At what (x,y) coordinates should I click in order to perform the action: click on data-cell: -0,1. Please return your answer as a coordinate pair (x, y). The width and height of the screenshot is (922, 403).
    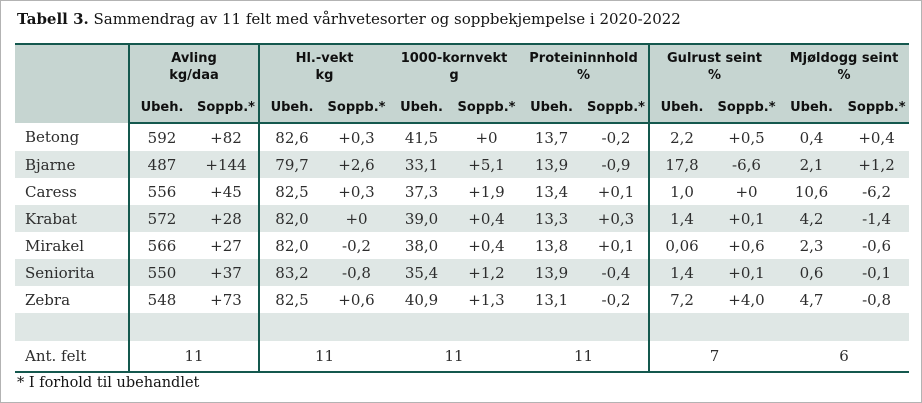
    Looking at the image, I should click on (877, 272).